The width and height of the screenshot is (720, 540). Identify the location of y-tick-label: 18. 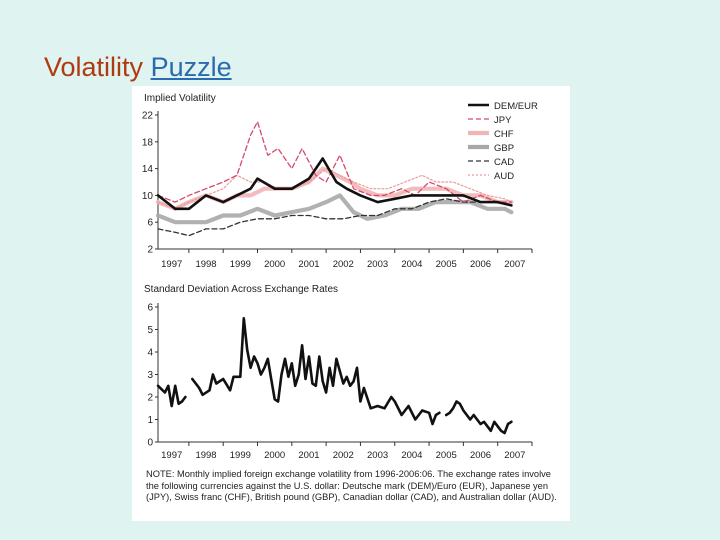
(148, 142).